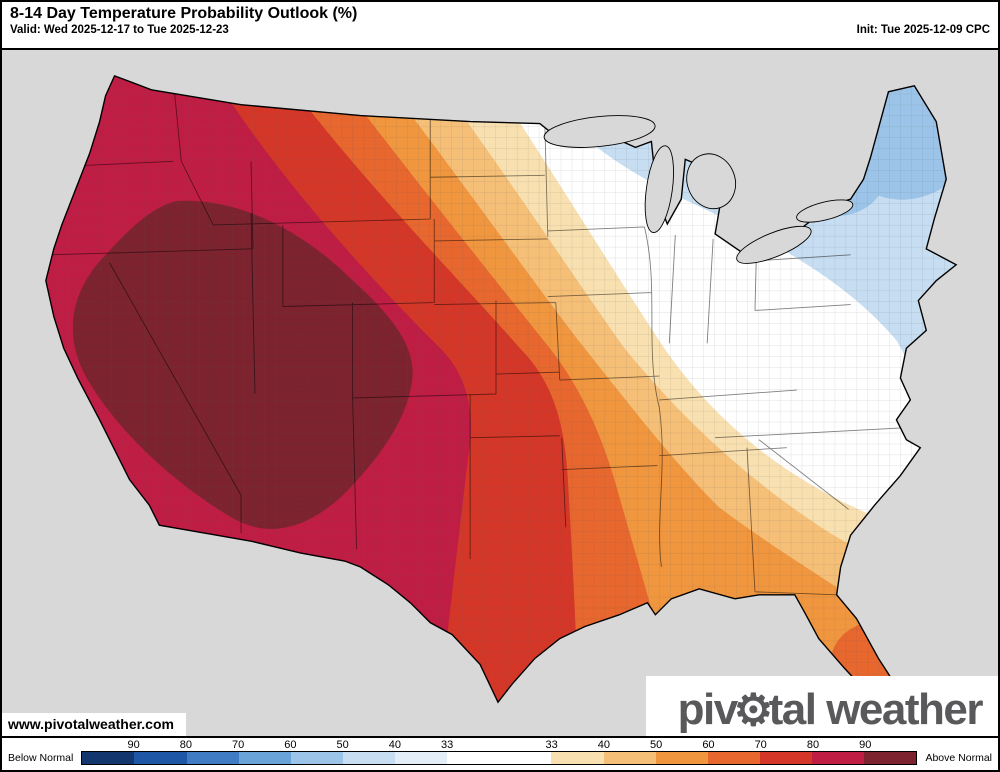 This screenshot has height=772, width=1000. Describe the element at coordinates (774, 244) in the screenshot. I see `lake-erie` at that location.